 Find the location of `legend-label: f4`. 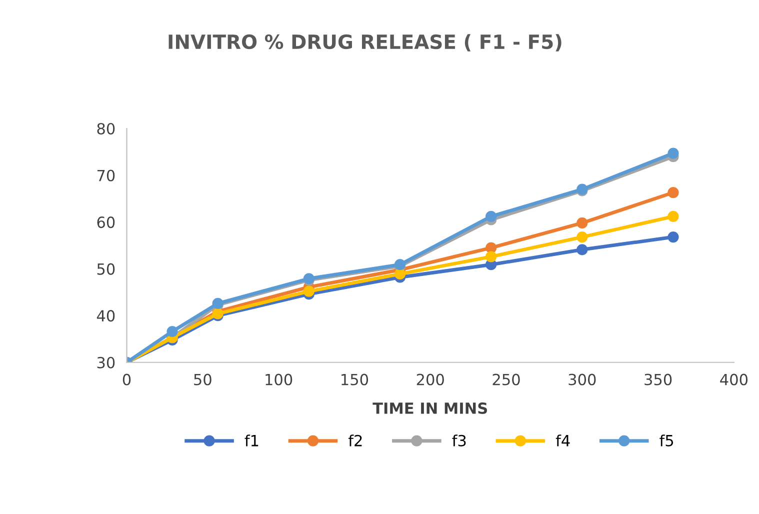

legend-label: f4 is located at coordinates (563, 440).